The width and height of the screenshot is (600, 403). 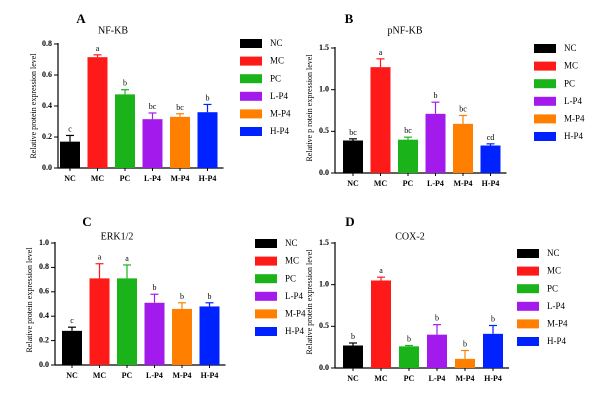 I want to click on significance-label: cd, so click(x=491, y=137).